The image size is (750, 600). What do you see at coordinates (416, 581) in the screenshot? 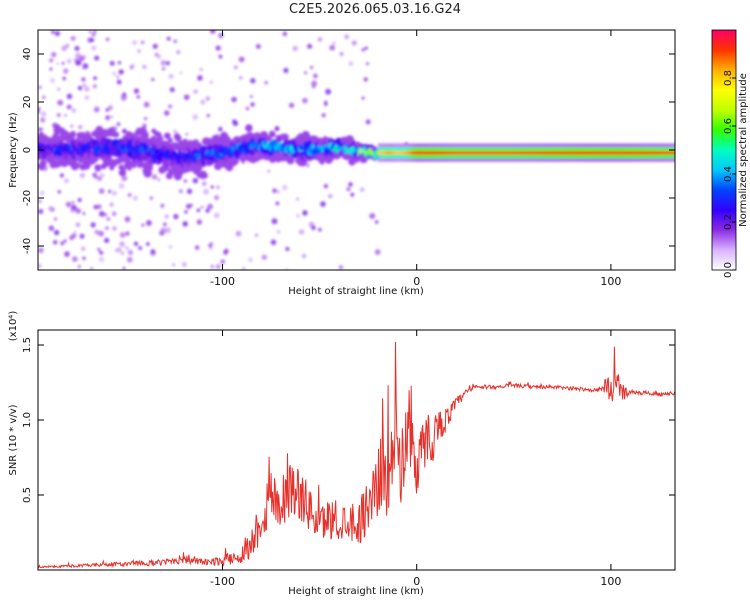
I see `snr-x-tick-label: 0` at bounding box center [416, 581].